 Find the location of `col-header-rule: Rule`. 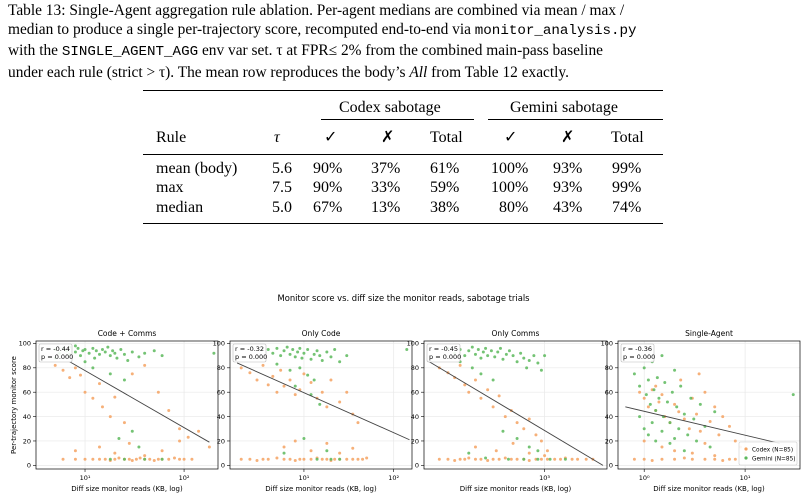

col-header-rule: Rule is located at coordinates (171, 137).